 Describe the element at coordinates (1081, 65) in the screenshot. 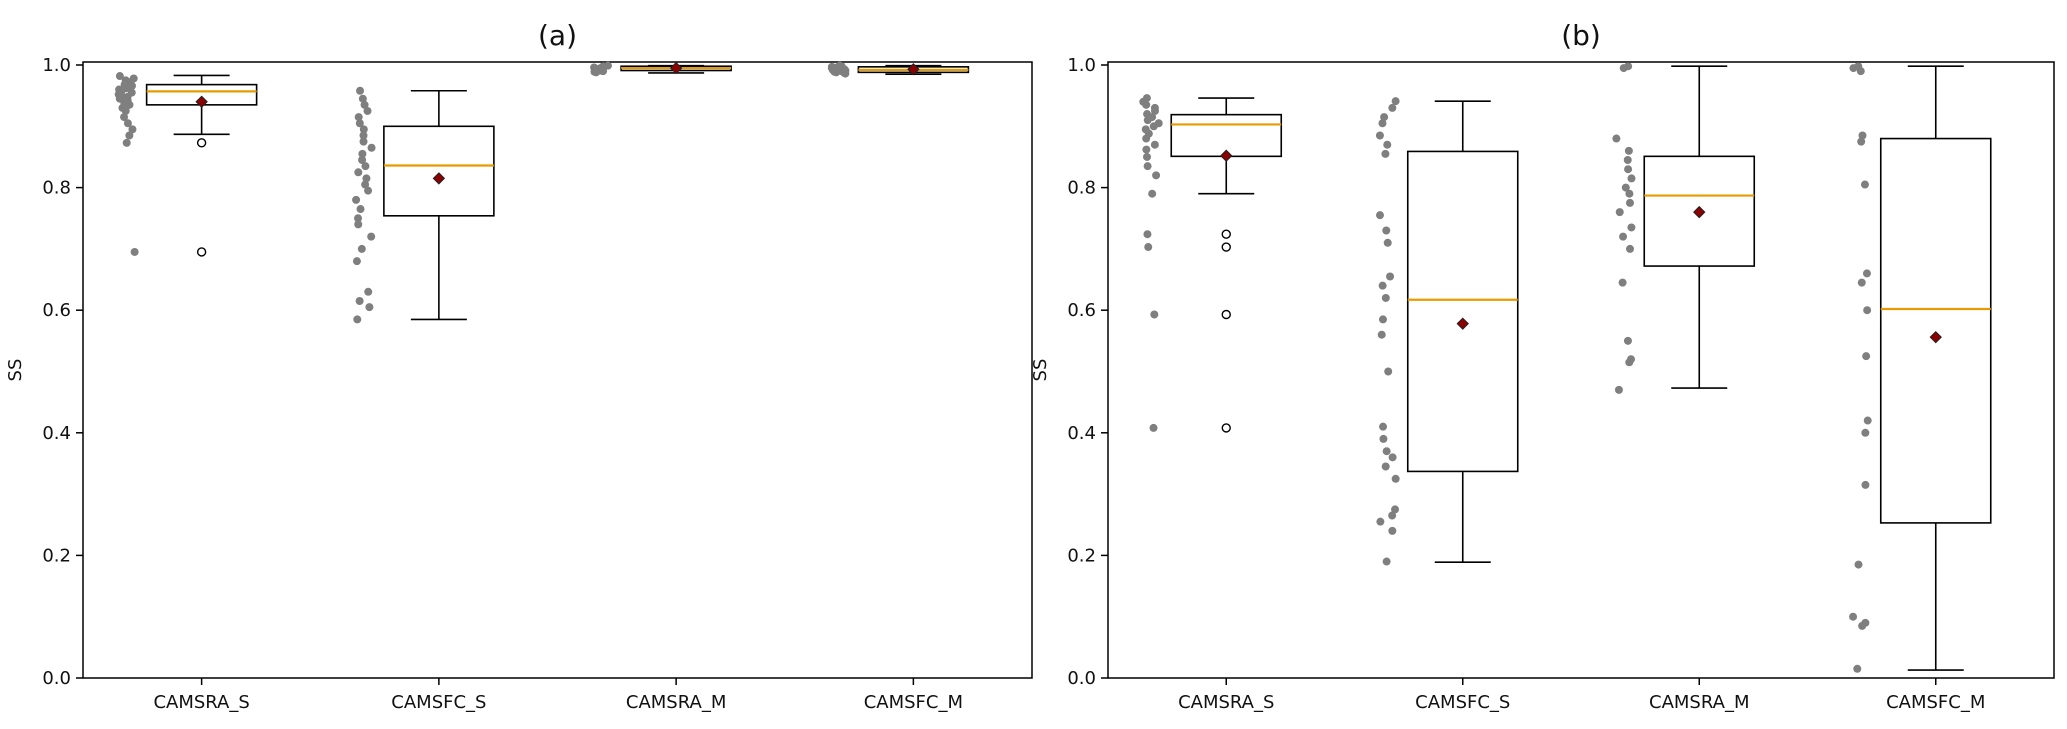

I see `y-tick-label: 1.0` at that location.